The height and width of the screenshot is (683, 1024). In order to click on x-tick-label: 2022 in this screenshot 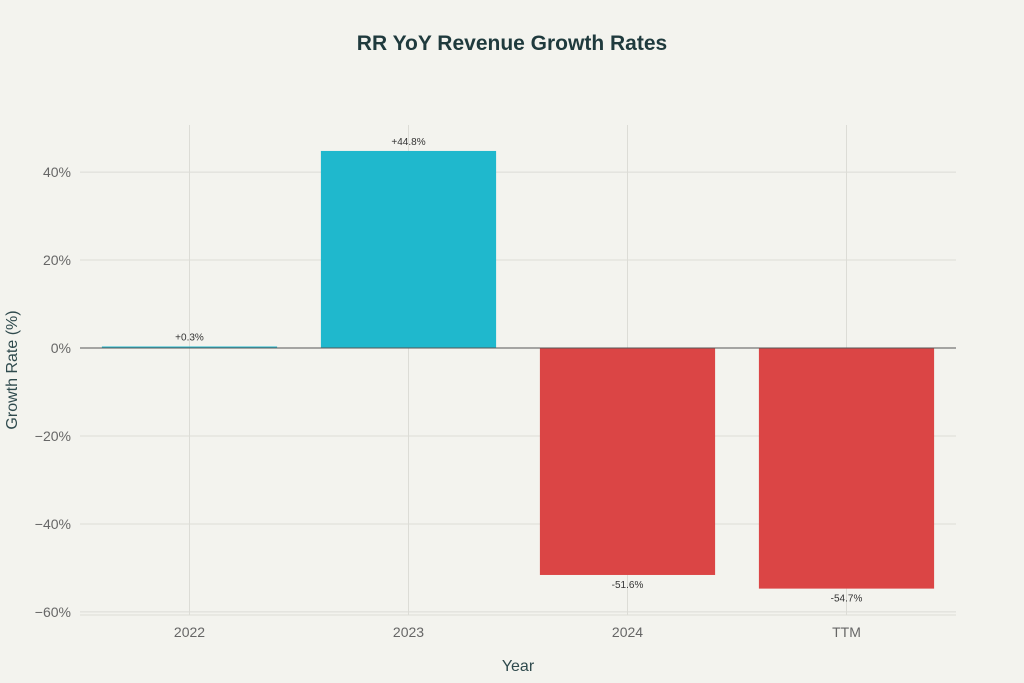, I will do `click(189, 632)`.